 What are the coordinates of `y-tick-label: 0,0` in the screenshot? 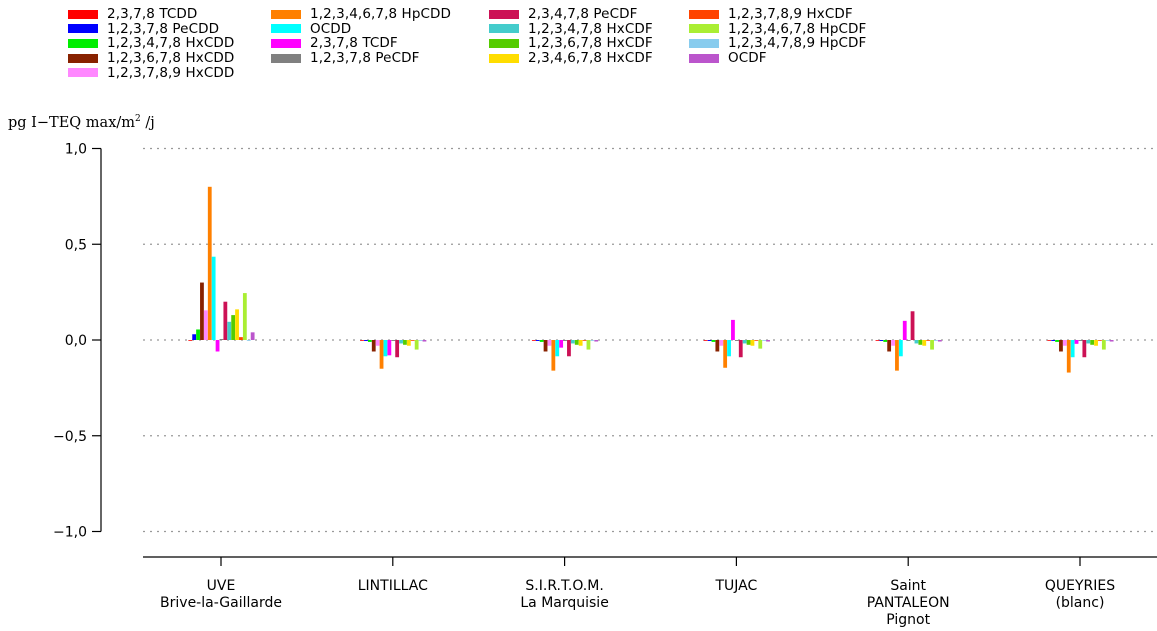 It's located at (76, 341).